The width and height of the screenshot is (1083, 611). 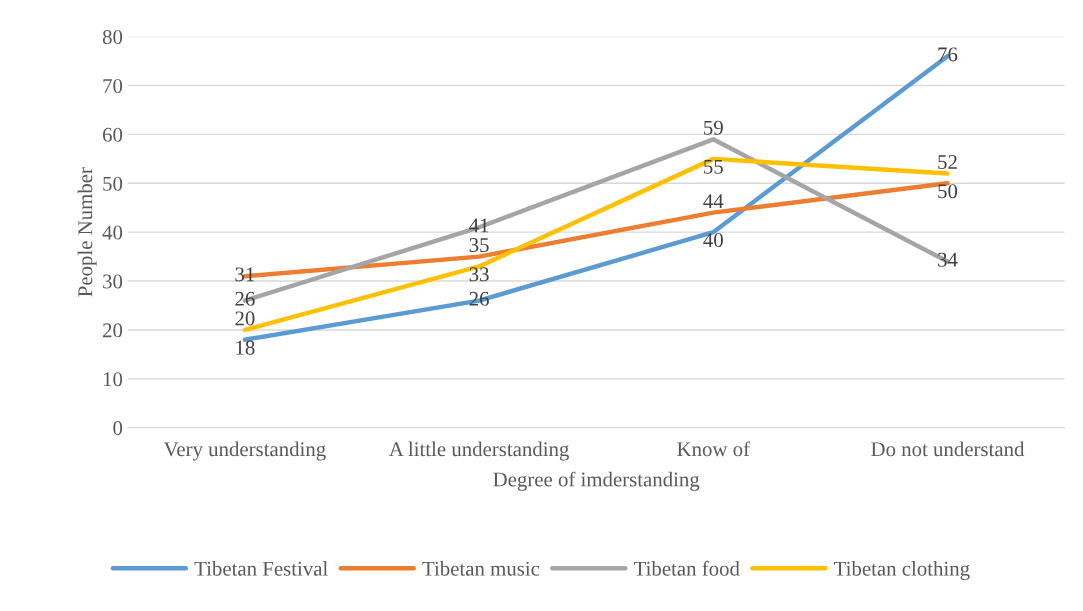 I want to click on legend-label: Tibetan clothing, so click(x=902, y=571).